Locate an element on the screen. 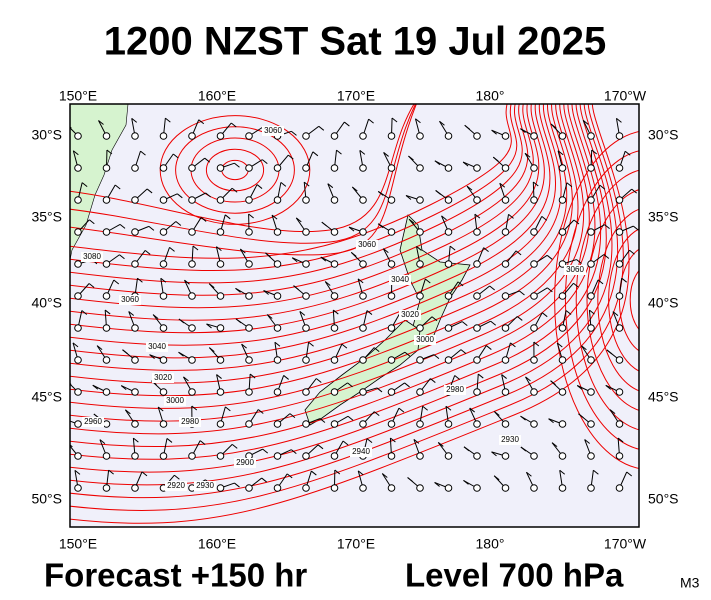  model-code: M3 is located at coordinates (690, 583).